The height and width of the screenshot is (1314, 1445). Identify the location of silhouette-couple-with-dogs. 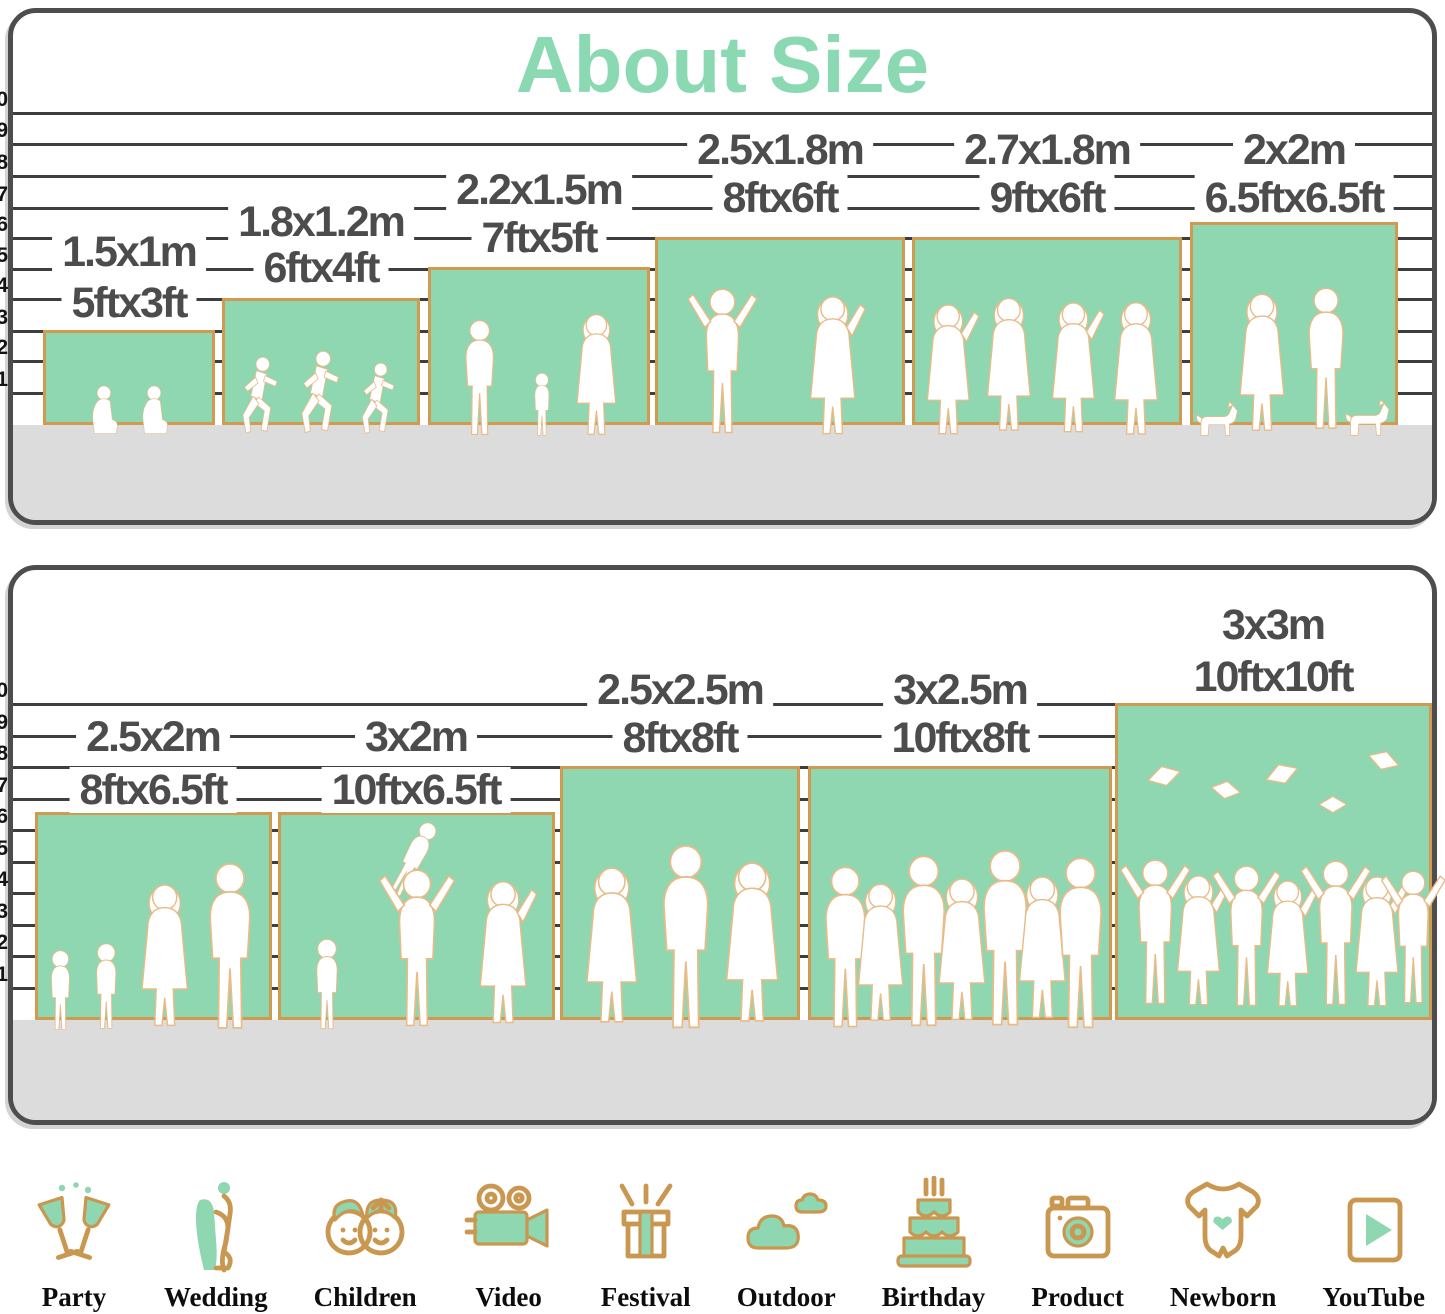
(1293, 361).